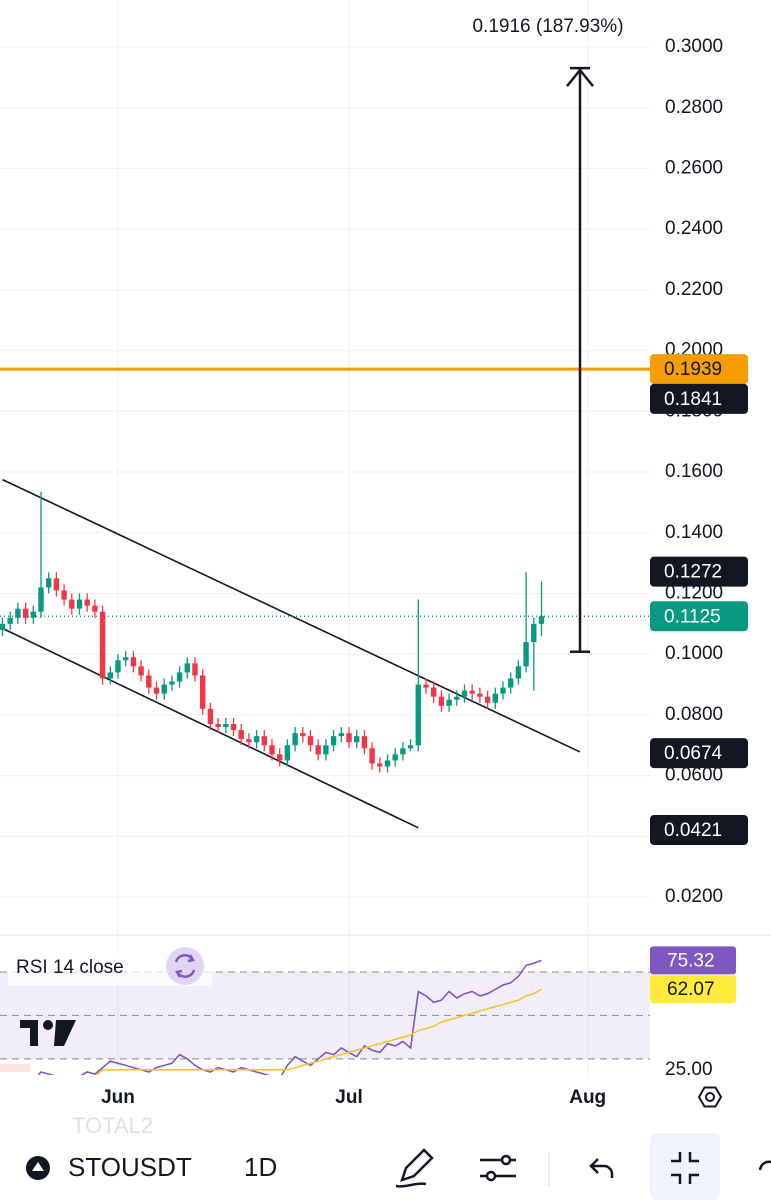 The height and width of the screenshot is (1200, 771). What do you see at coordinates (38, 1168) in the screenshot?
I see `symbol-icon` at bounding box center [38, 1168].